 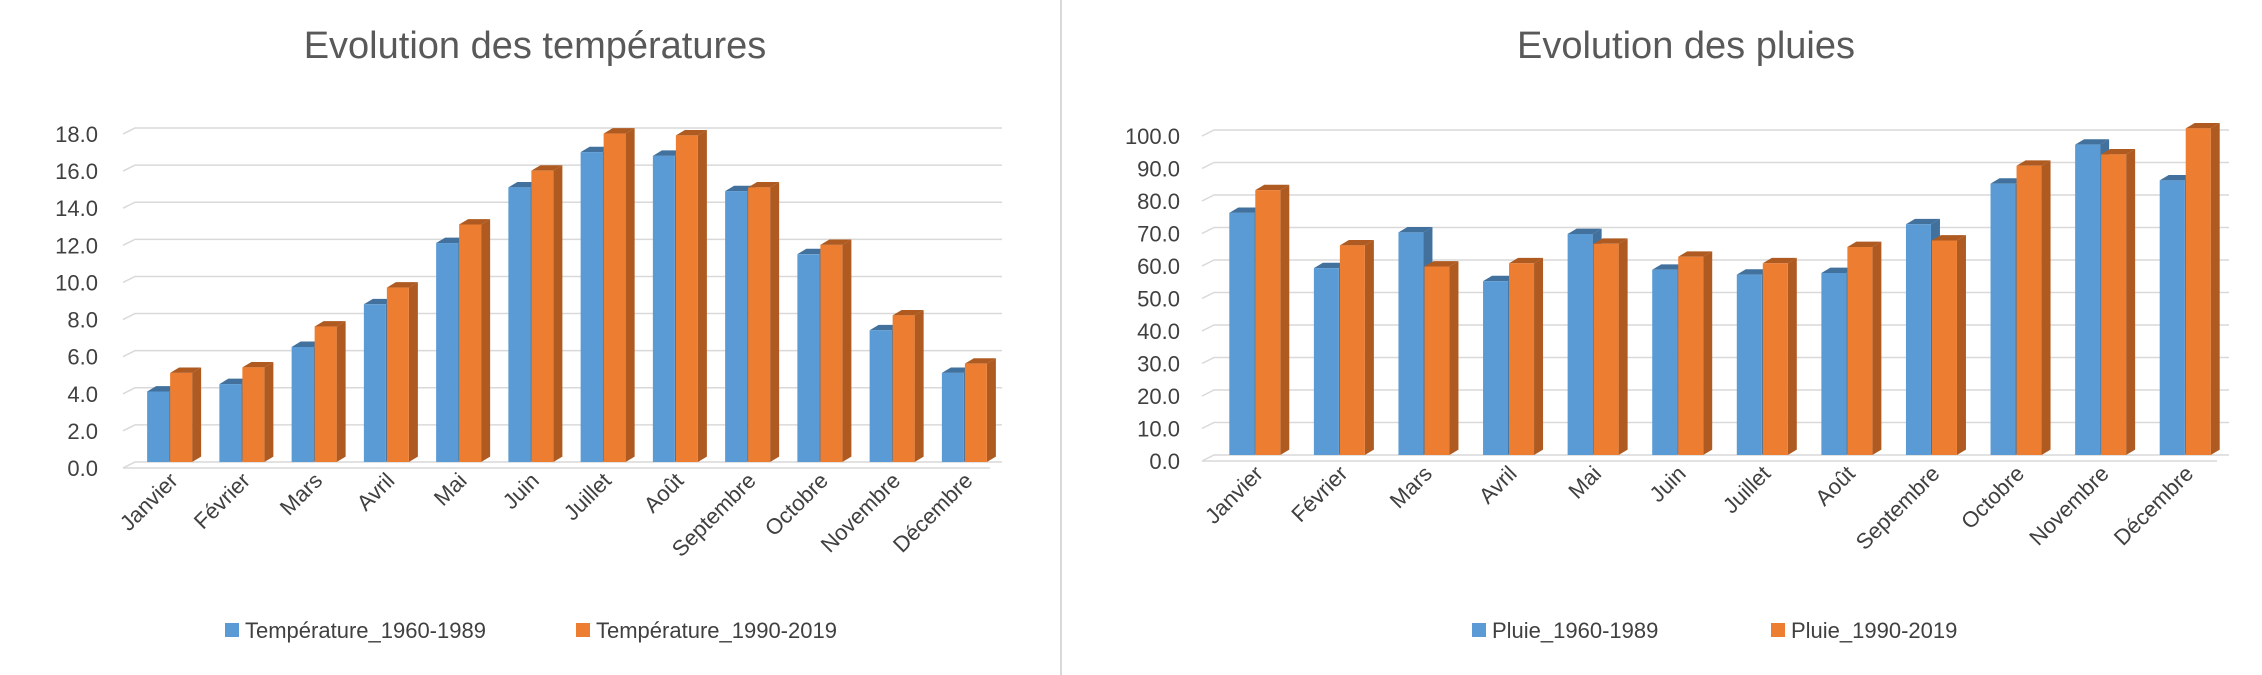 What do you see at coordinates (82, 468) in the screenshot?
I see `y-tick-label: 0.0` at bounding box center [82, 468].